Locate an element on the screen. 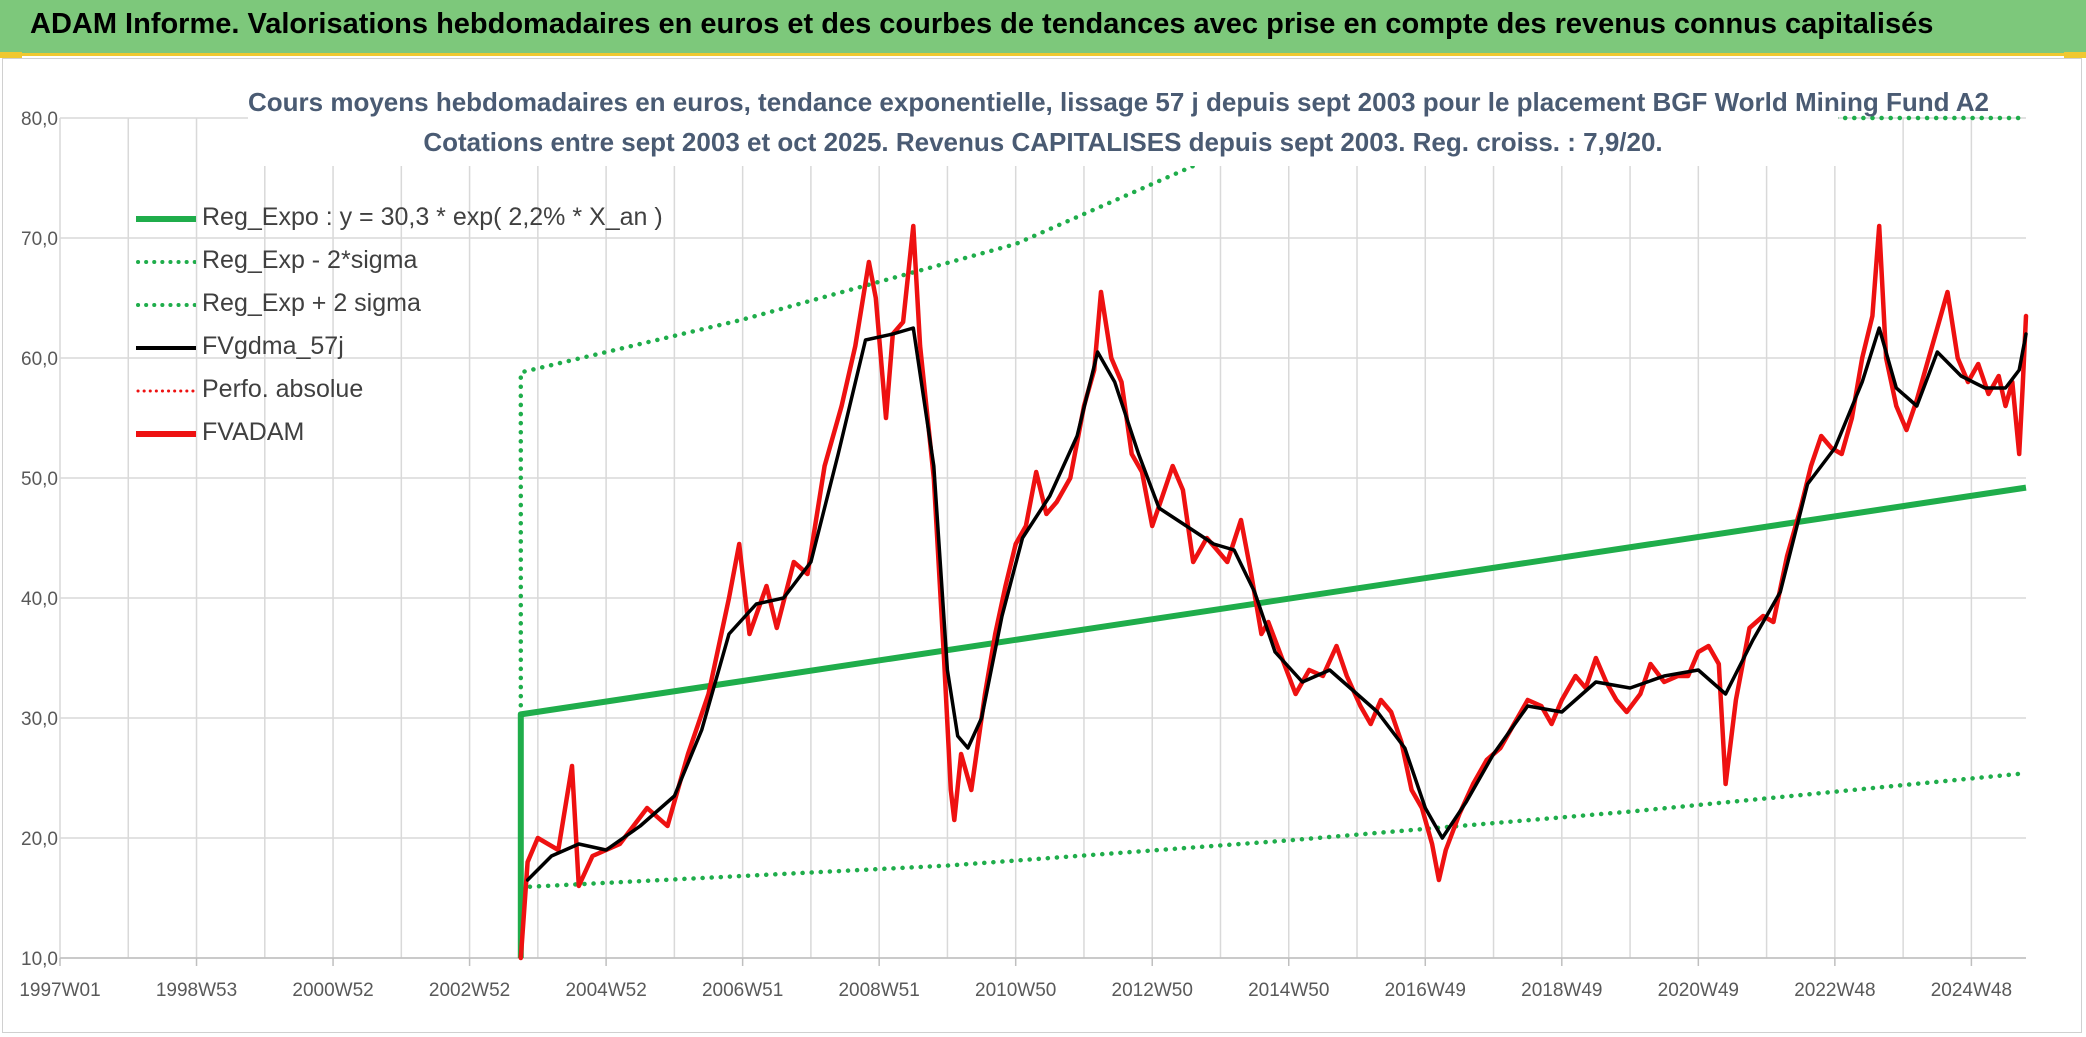 The height and width of the screenshot is (1037, 2086). legend-label-reg-expo: Reg_Expo : y = 30,3 * exp( 2,2% * X_an ) is located at coordinates (432, 217).